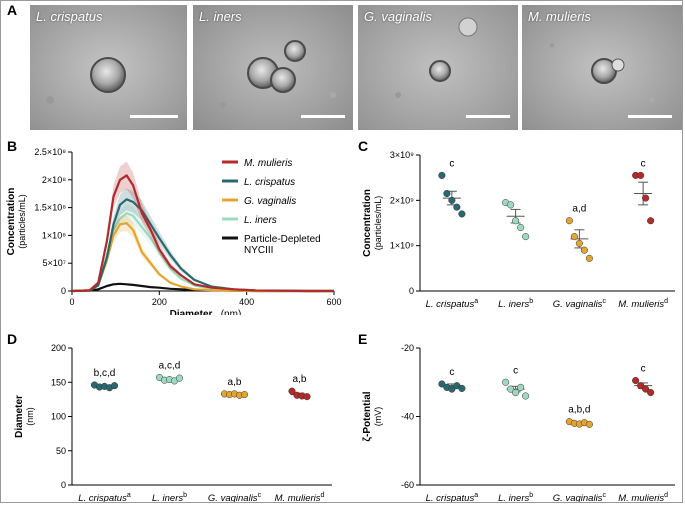 The width and height of the screenshot is (685, 505). I want to click on d-x-tick-name-3: M. mulieris, so click(298, 498).